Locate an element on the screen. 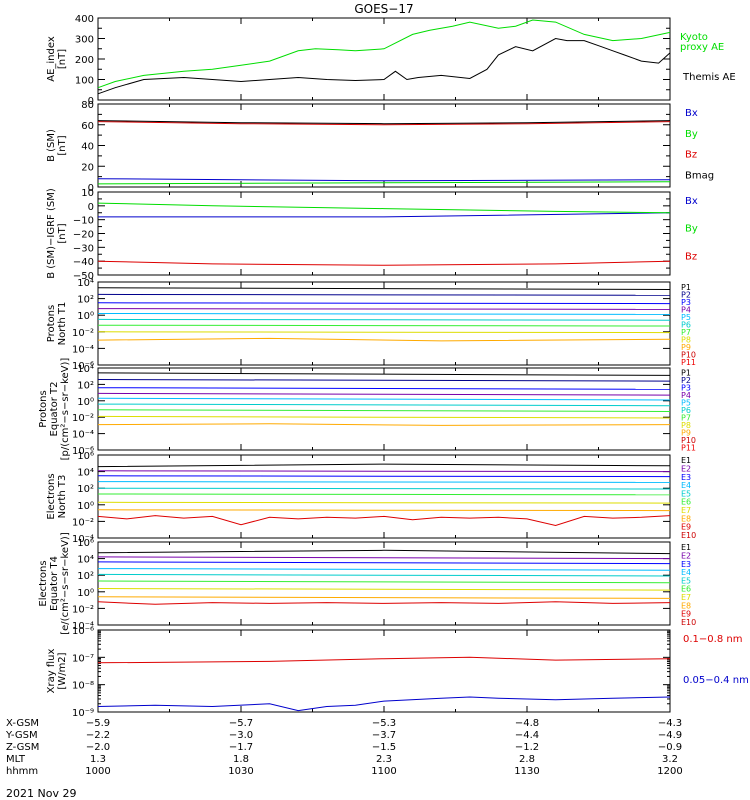  legend: 0.1−0.8 nm 0.05−0.4 nm is located at coordinates (716, 660).